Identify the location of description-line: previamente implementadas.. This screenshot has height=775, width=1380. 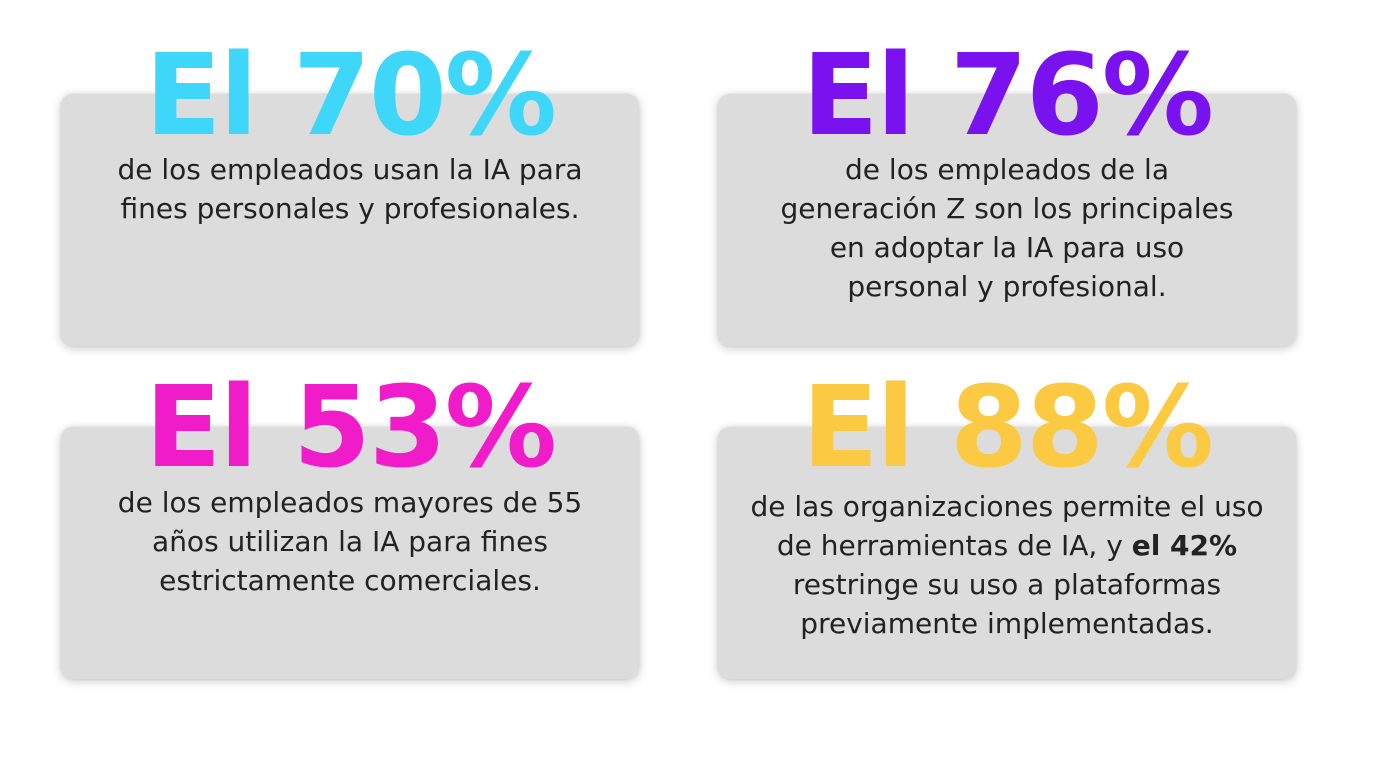
(1007, 623).